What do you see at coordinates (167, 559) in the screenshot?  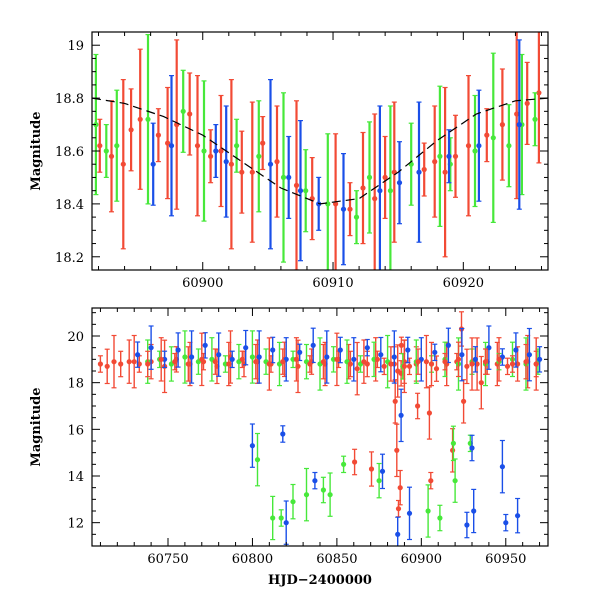 I see `x-tick-label: 60750` at bounding box center [167, 559].